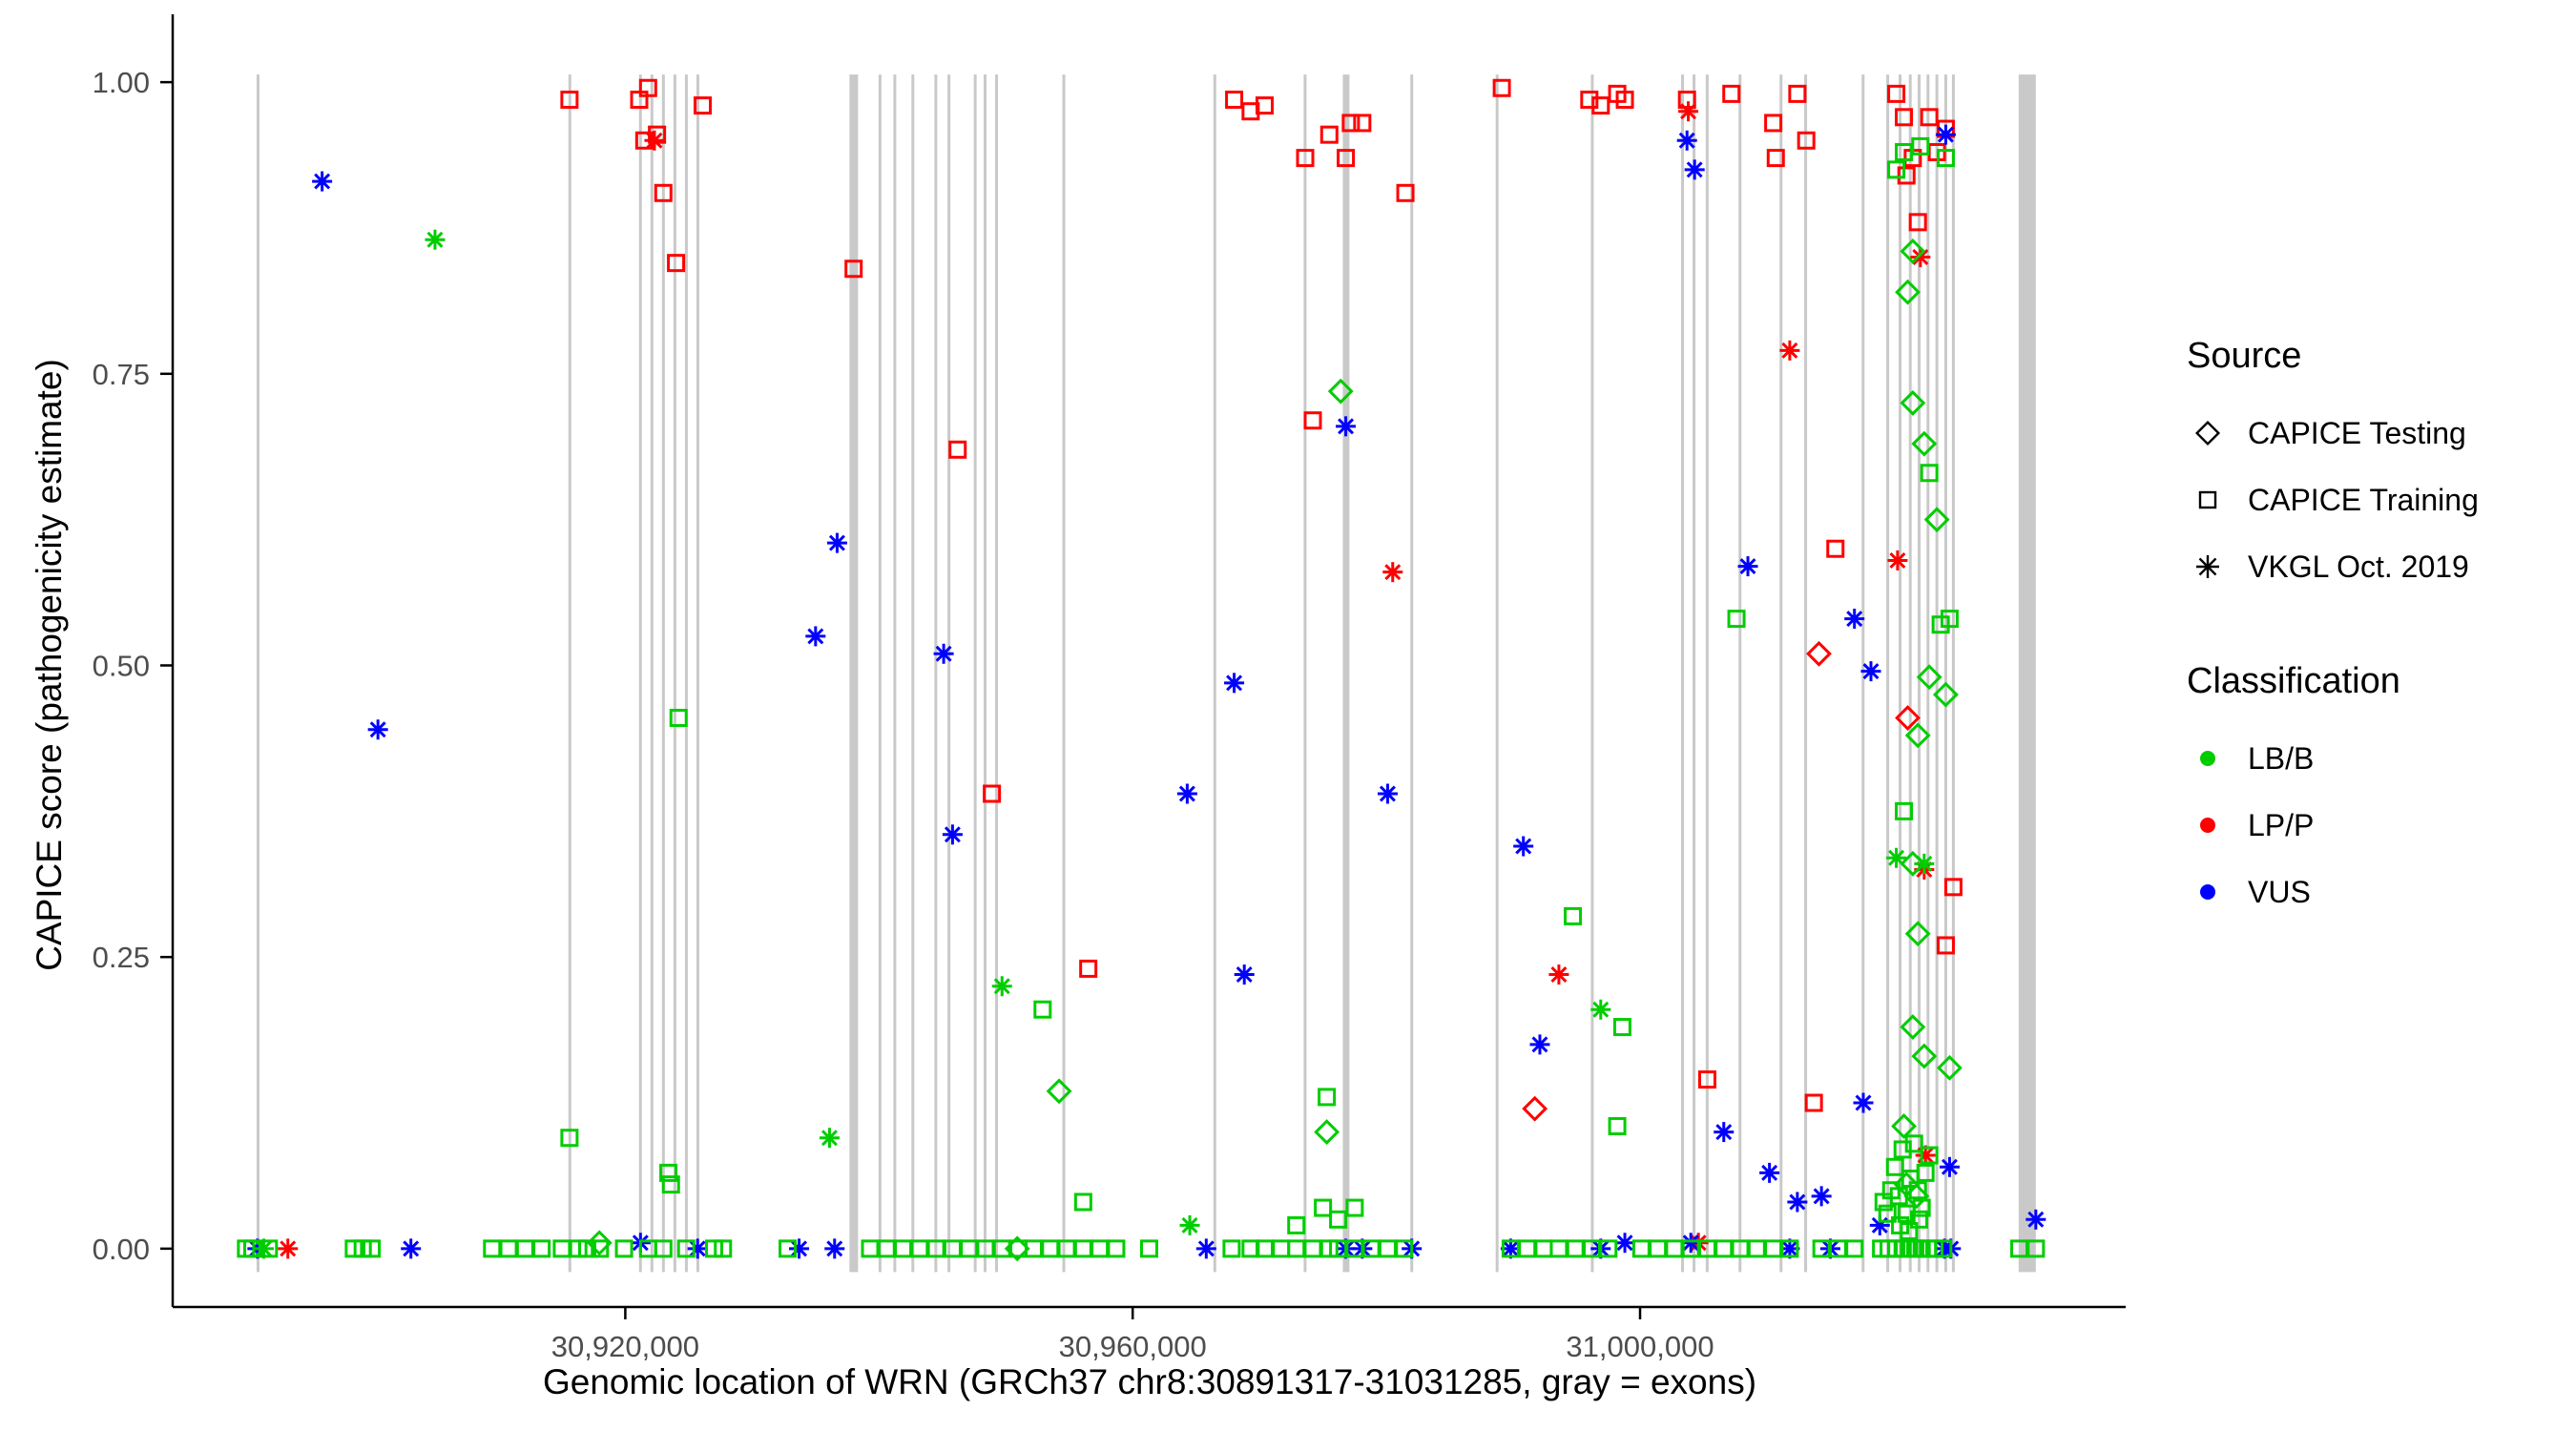 Image resolution: width=2576 pixels, height=1431 pixels. I want to click on x-tick-label: 31,000,000, so click(1640, 1346).